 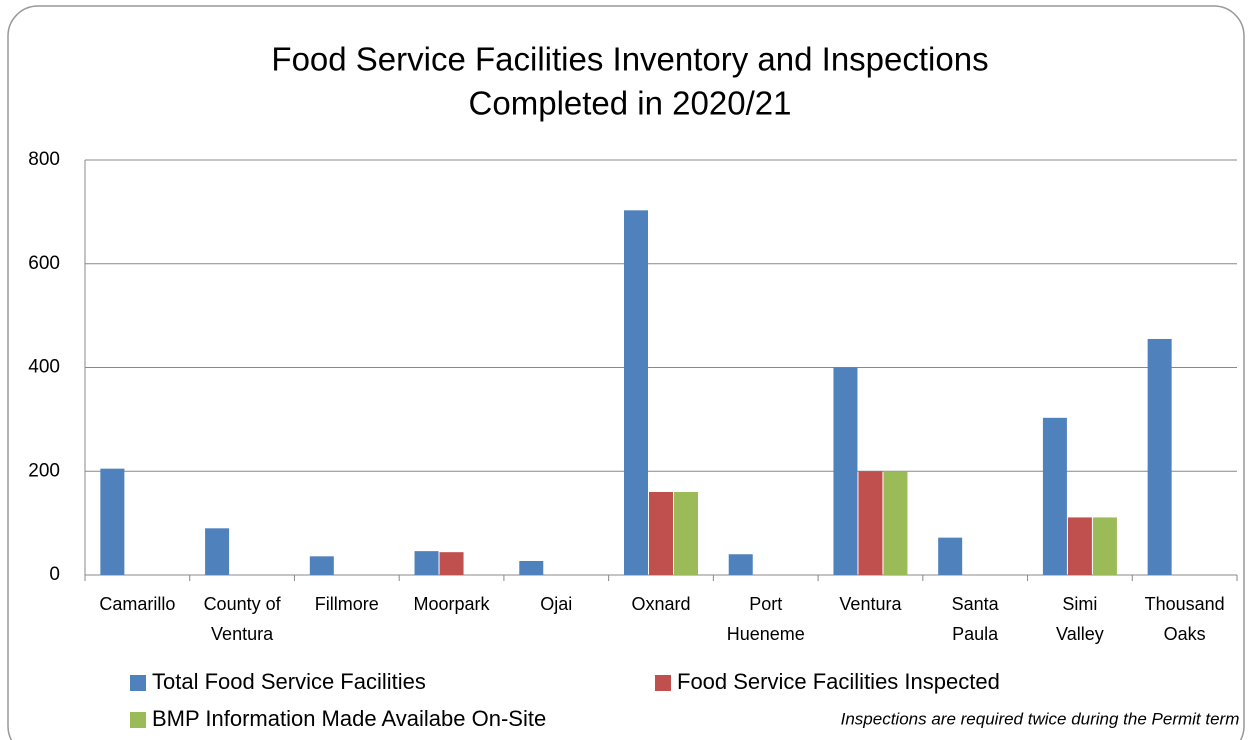 What do you see at coordinates (838, 681) in the screenshot?
I see `legend-label: Food Service Facilities Inspected` at bounding box center [838, 681].